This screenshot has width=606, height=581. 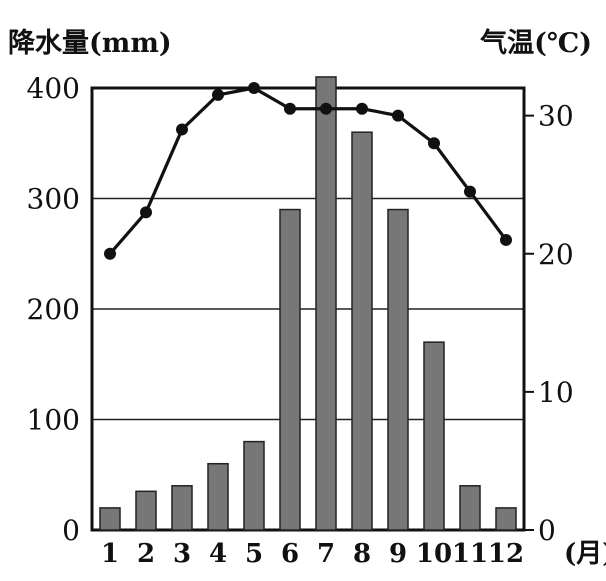 I want to click on right-tick-label: 10, so click(x=556, y=392).